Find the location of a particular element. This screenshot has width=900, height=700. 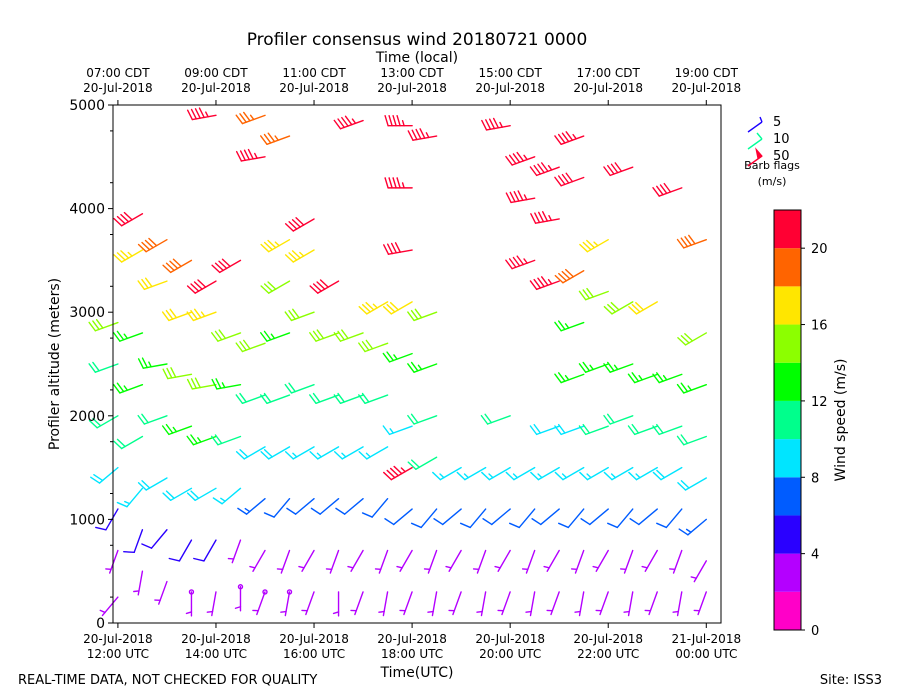

y-tick-label: 4000 is located at coordinates (87, 210).